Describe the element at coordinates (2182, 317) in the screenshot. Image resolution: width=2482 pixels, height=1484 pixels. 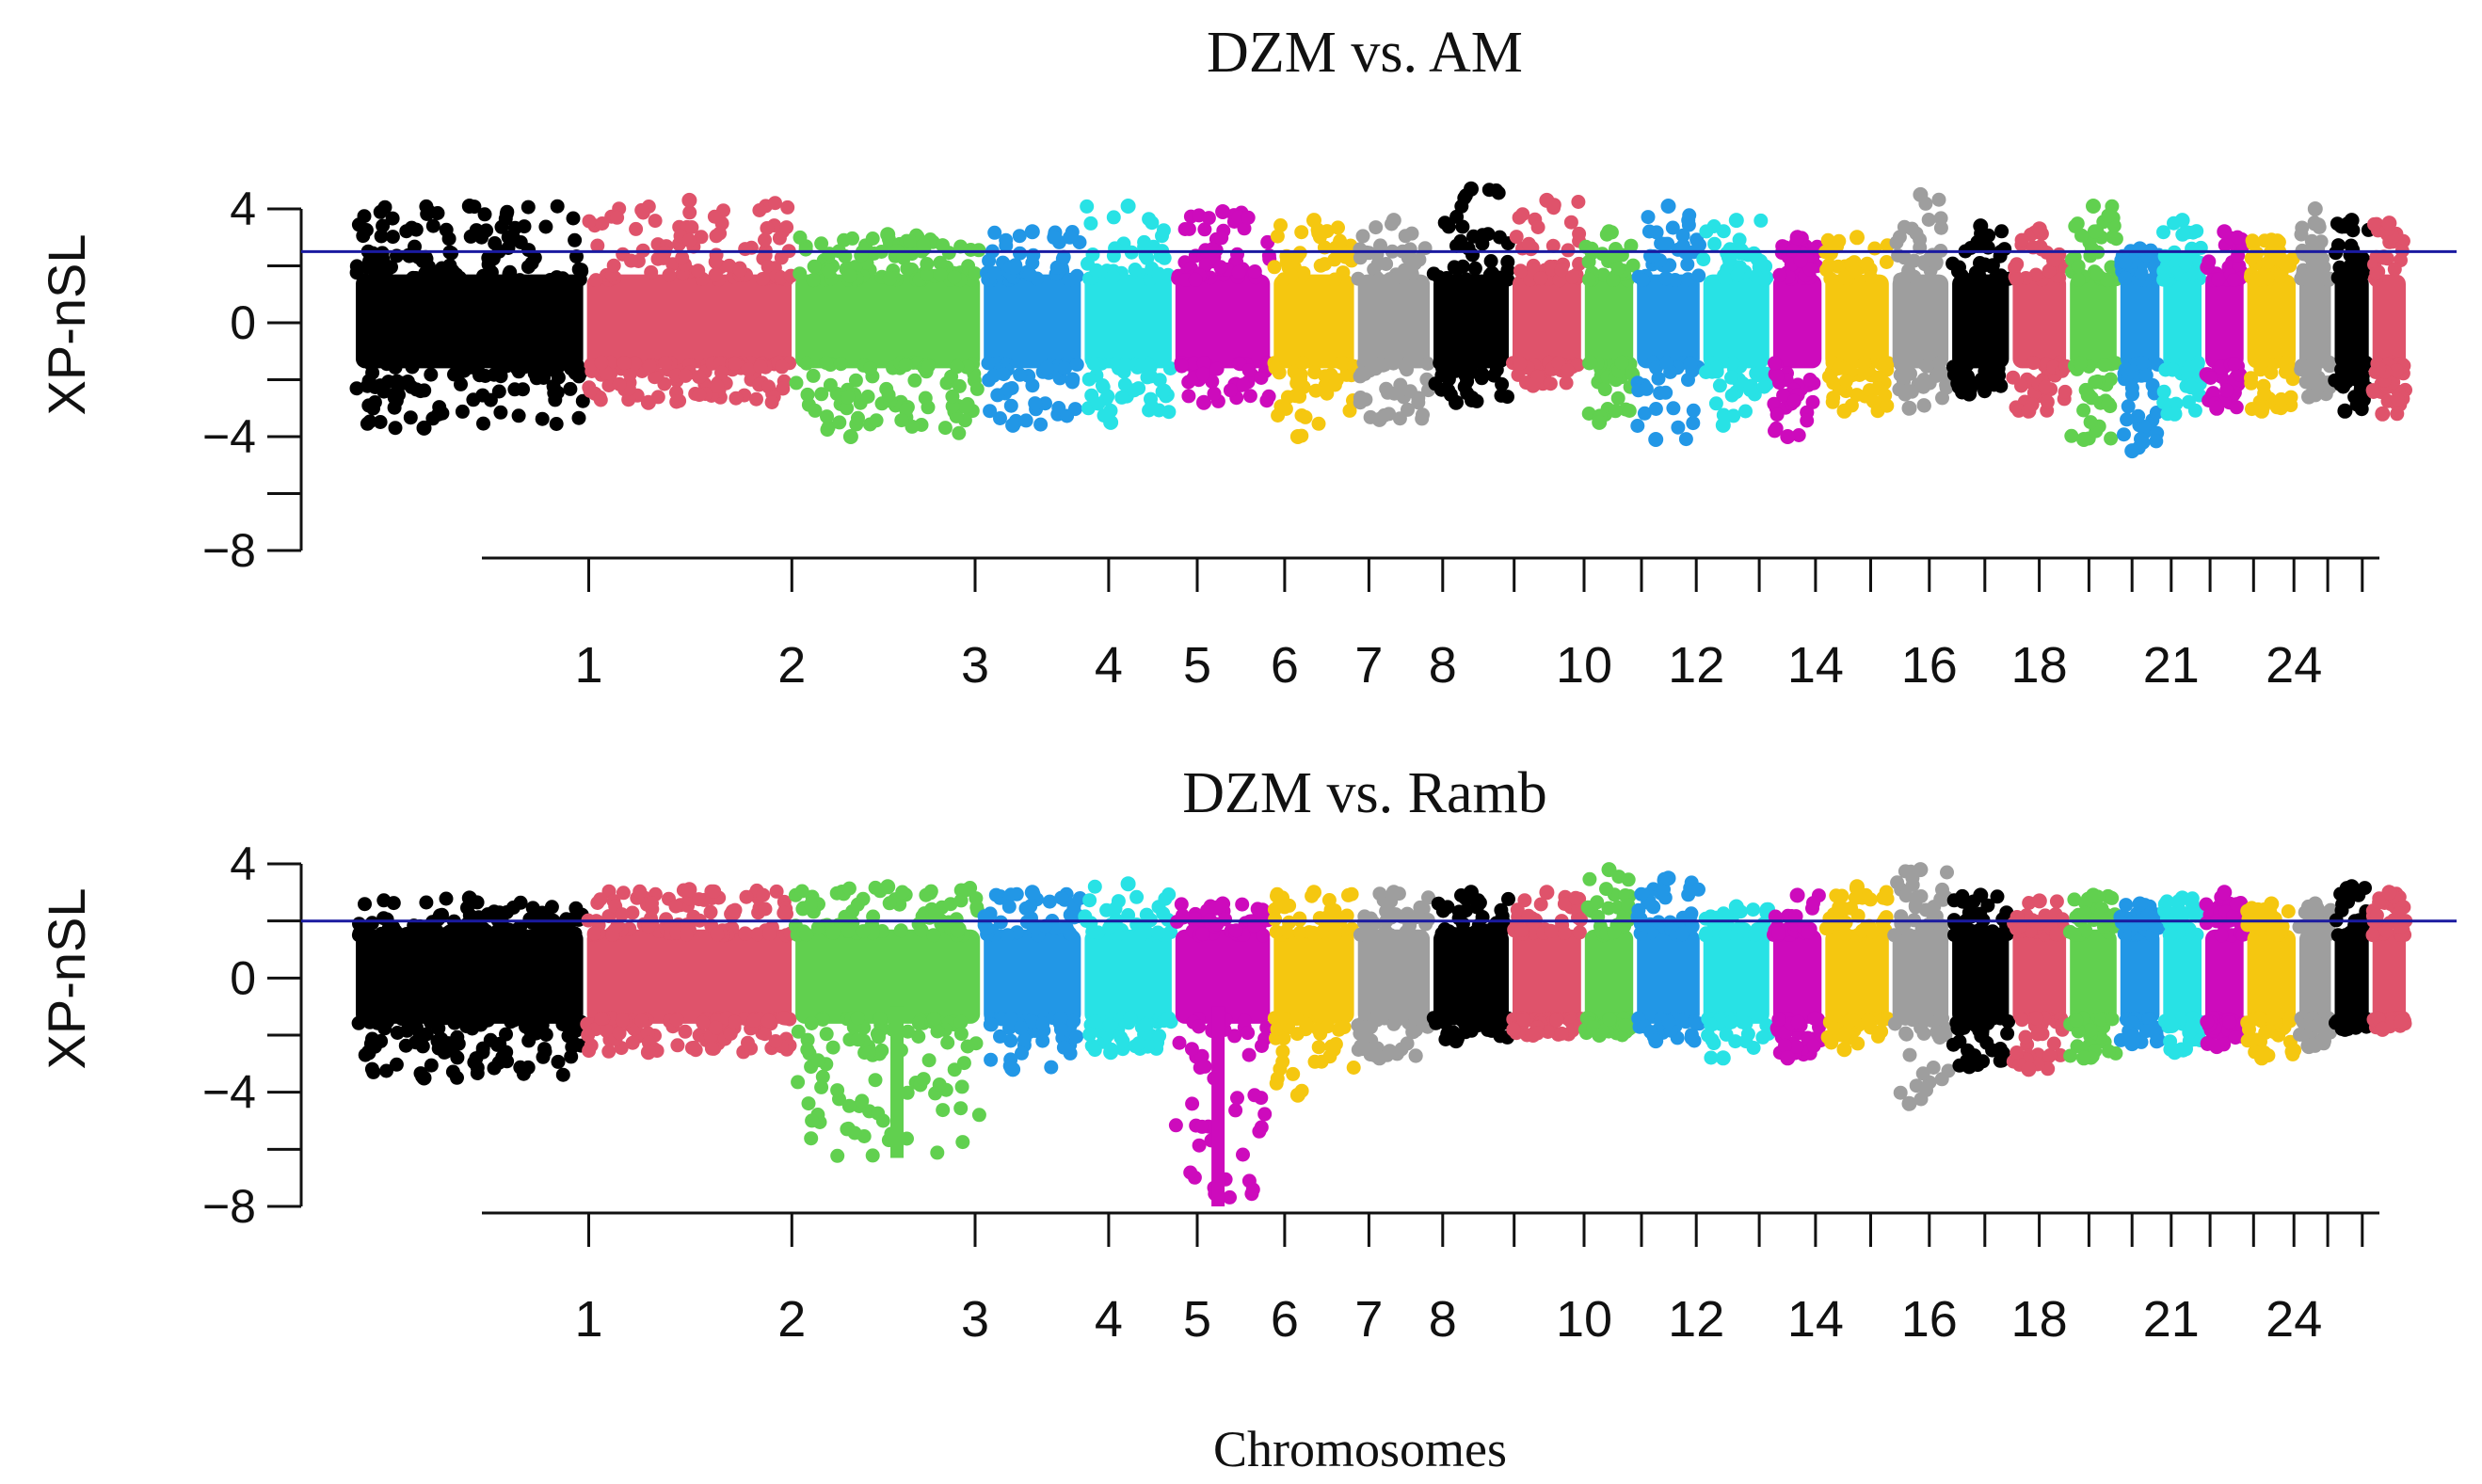
I see `chromosome-21-points` at that location.